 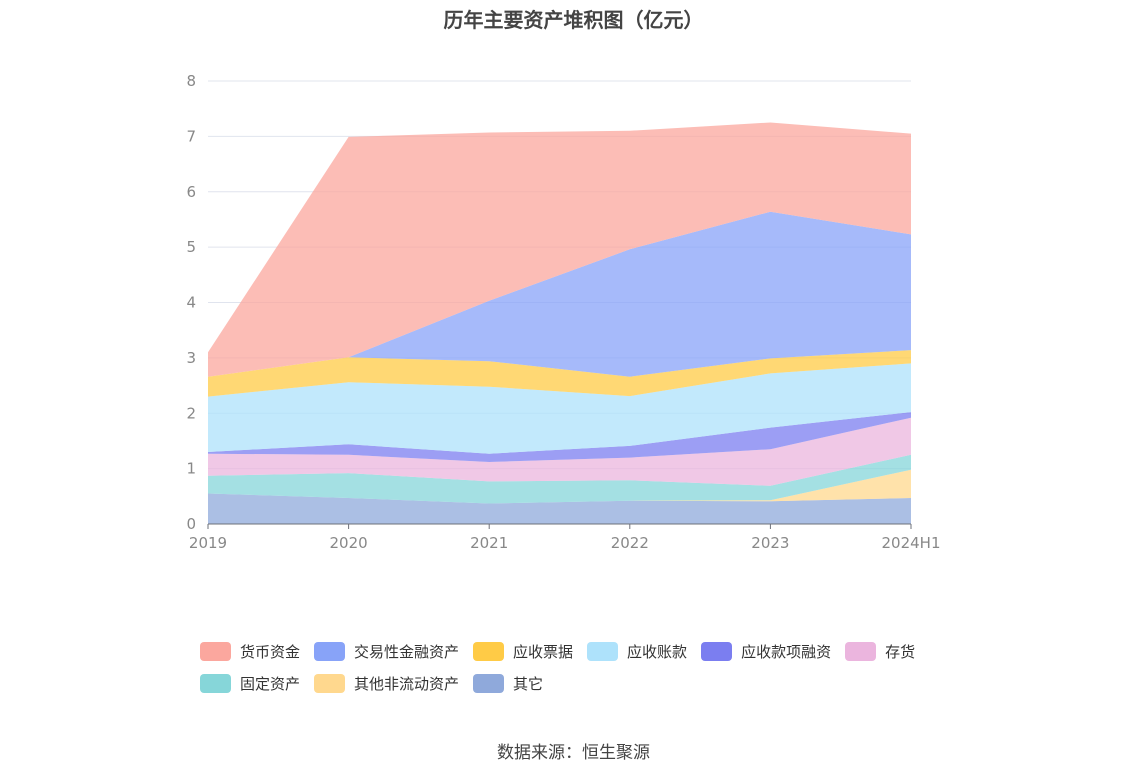 What do you see at coordinates (270, 651) in the screenshot?
I see `legend-label: 货币资金` at bounding box center [270, 651].